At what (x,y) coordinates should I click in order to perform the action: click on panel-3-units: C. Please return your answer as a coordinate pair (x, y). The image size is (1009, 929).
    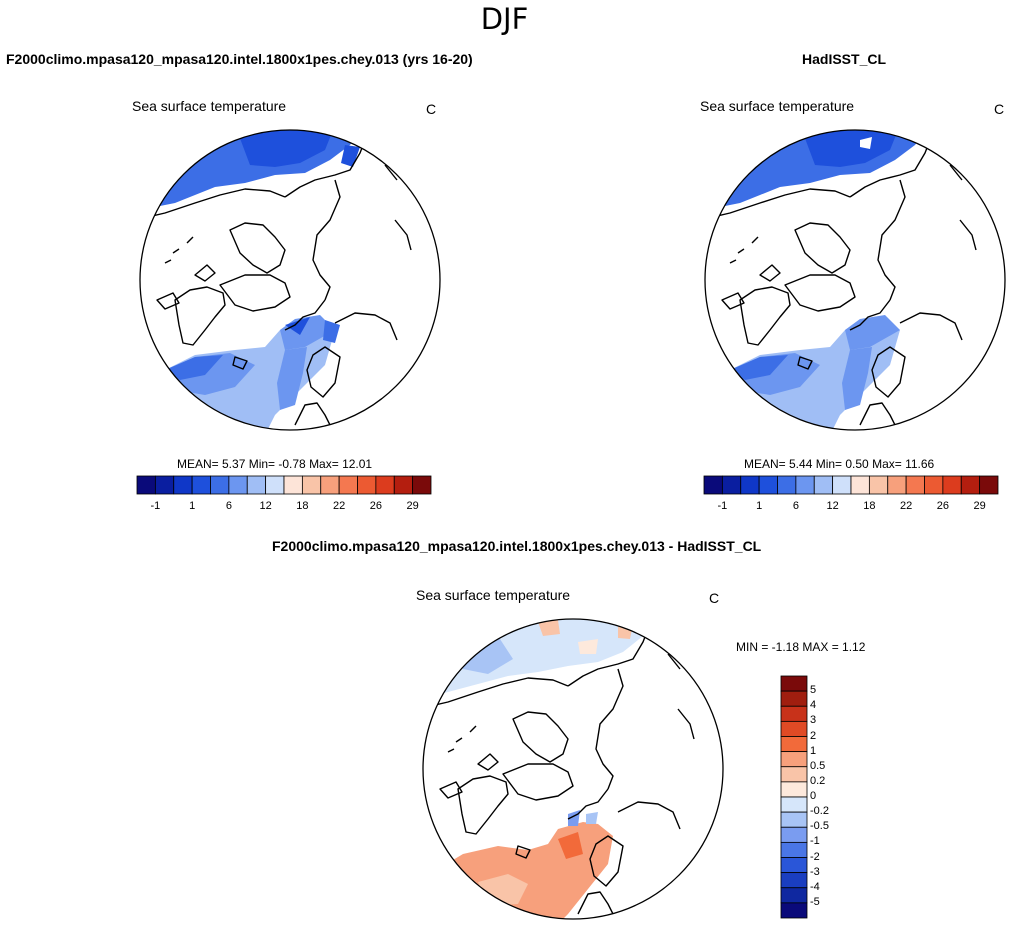
    Looking at the image, I should click on (714, 598).